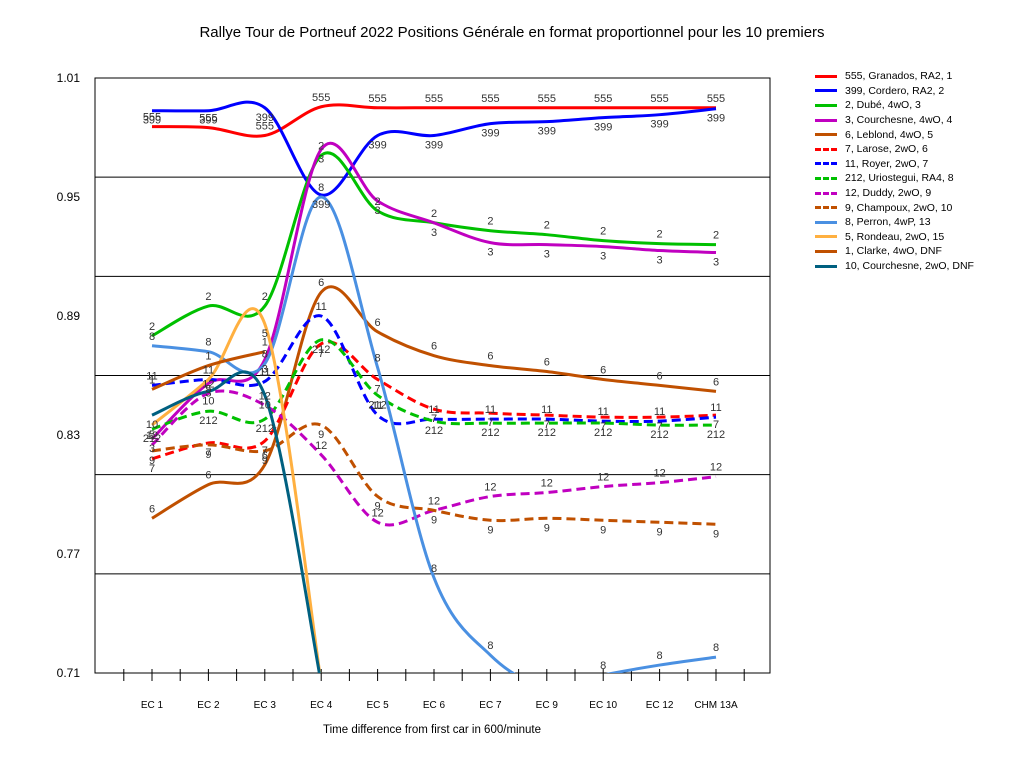 The width and height of the screenshot is (1024, 768). Describe the element at coordinates (899, 207) in the screenshot. I see `legend-label: 9, Champoux, 2wO, 10` at that location.